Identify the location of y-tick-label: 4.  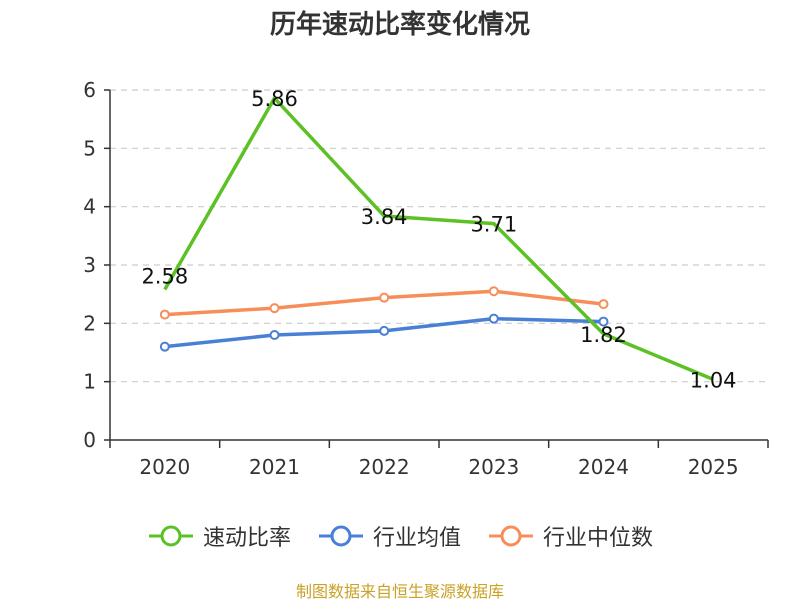
(89, 207).